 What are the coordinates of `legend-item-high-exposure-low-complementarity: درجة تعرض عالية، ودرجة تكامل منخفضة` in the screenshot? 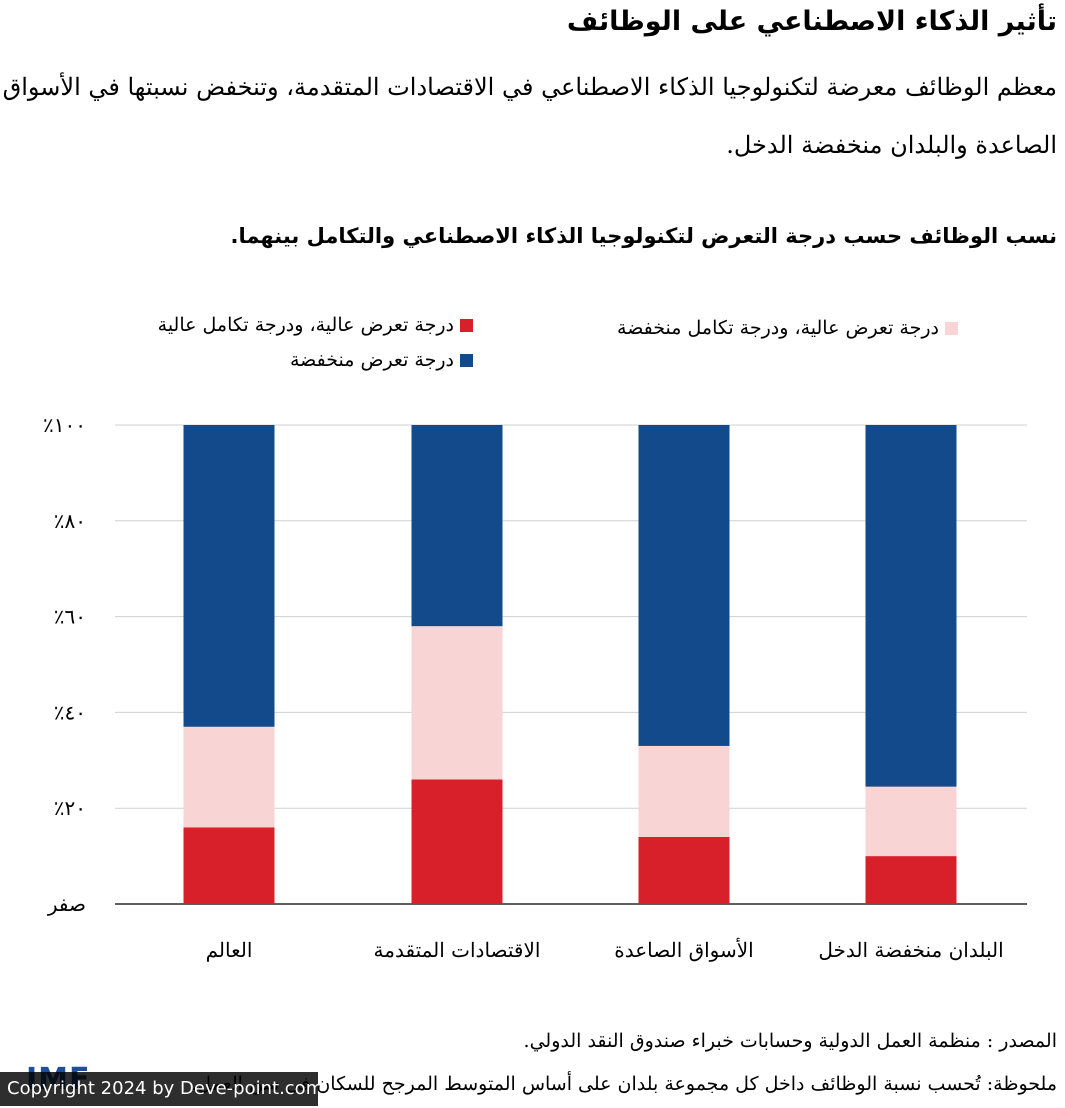 It's located at (787, 328).